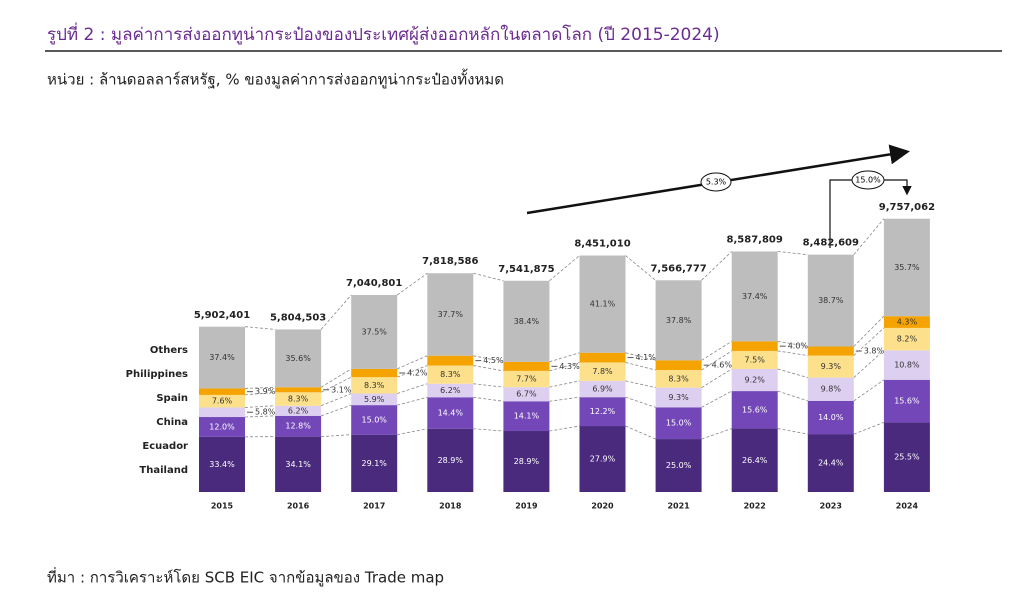 This screenshot has height=611, width=1024. What do you see at coordinates (222, 315) in the screenshot?
I see `total-label: 5,902,401` at bounding box center [222, 315].